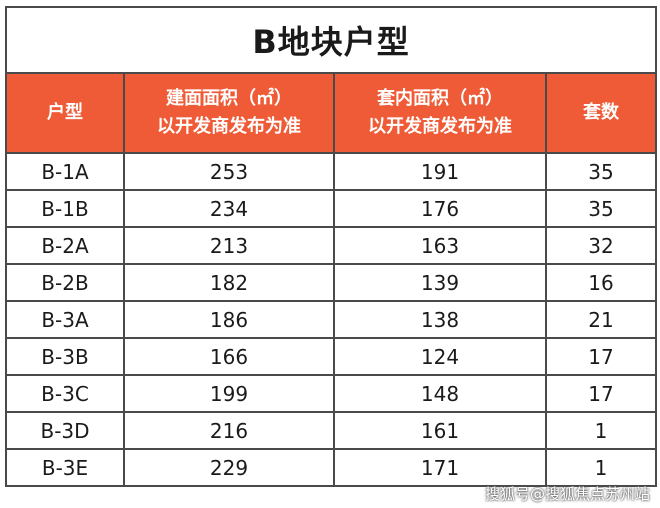 The width and height of the screenshot is (660, 508). Describe the element at coordinates (440, 430) in the screenshot. I see `cell-inner-area: 161` at that location.